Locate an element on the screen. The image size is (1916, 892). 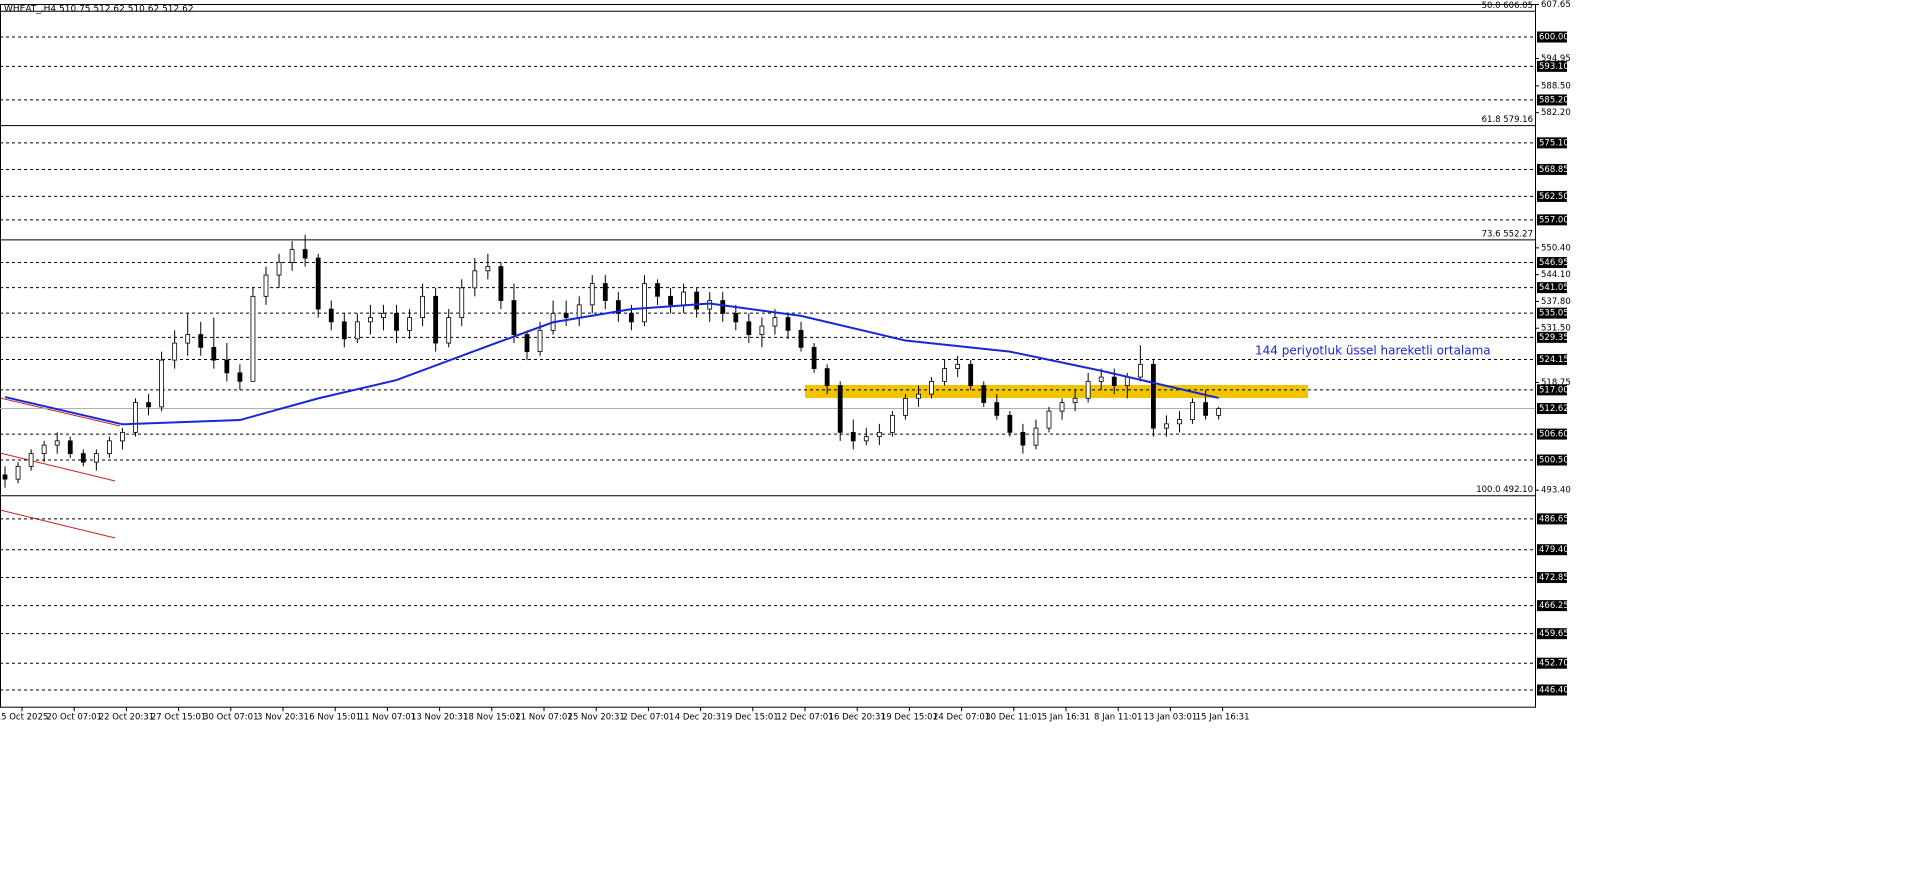
x-tick-label: 6 Nov 15:01 is located at coordinates (335, 718).